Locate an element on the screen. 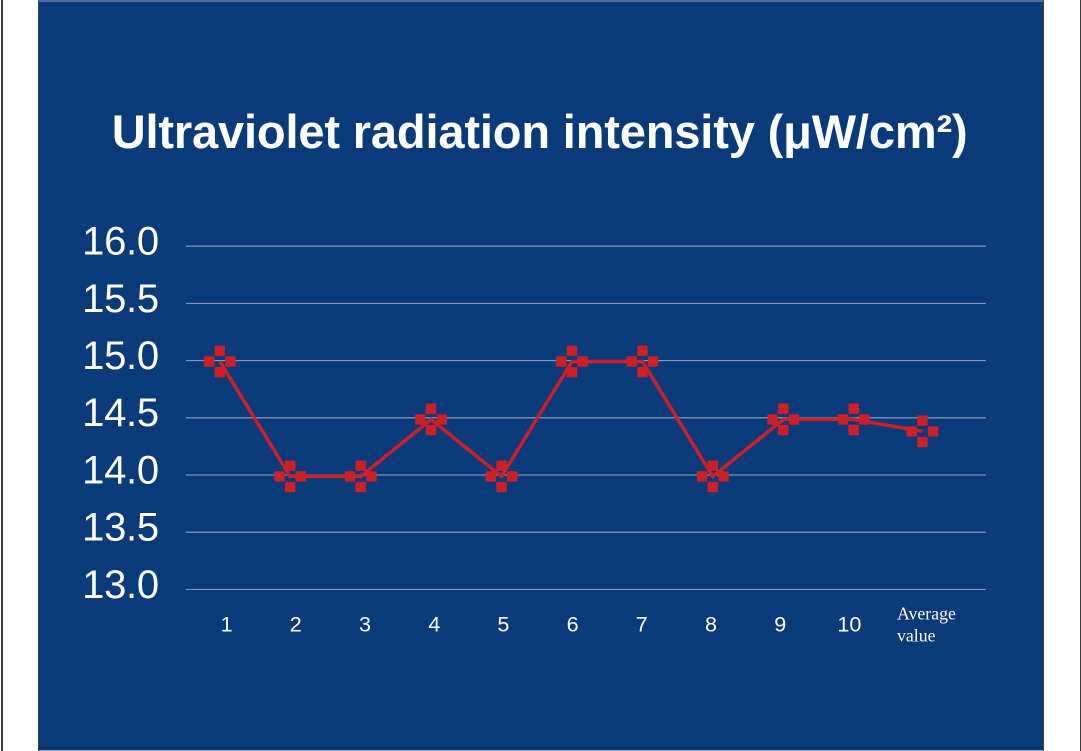 This screenshot has width=1081, height=751. svg-text: 5 is located at coordinates (503, 623).